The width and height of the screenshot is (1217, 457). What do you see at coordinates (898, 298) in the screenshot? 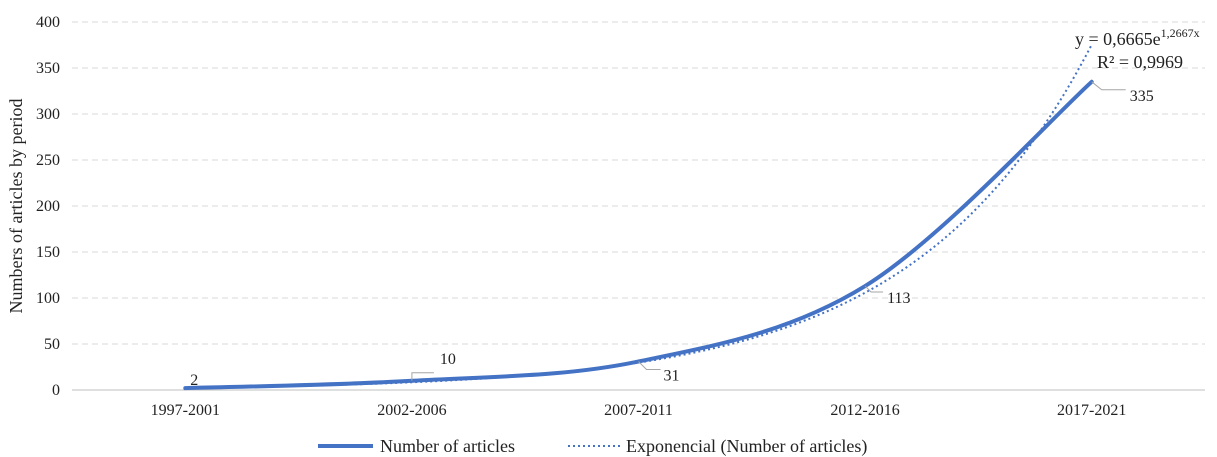
I see `data-label: 113` at bounding box center [898, 298].